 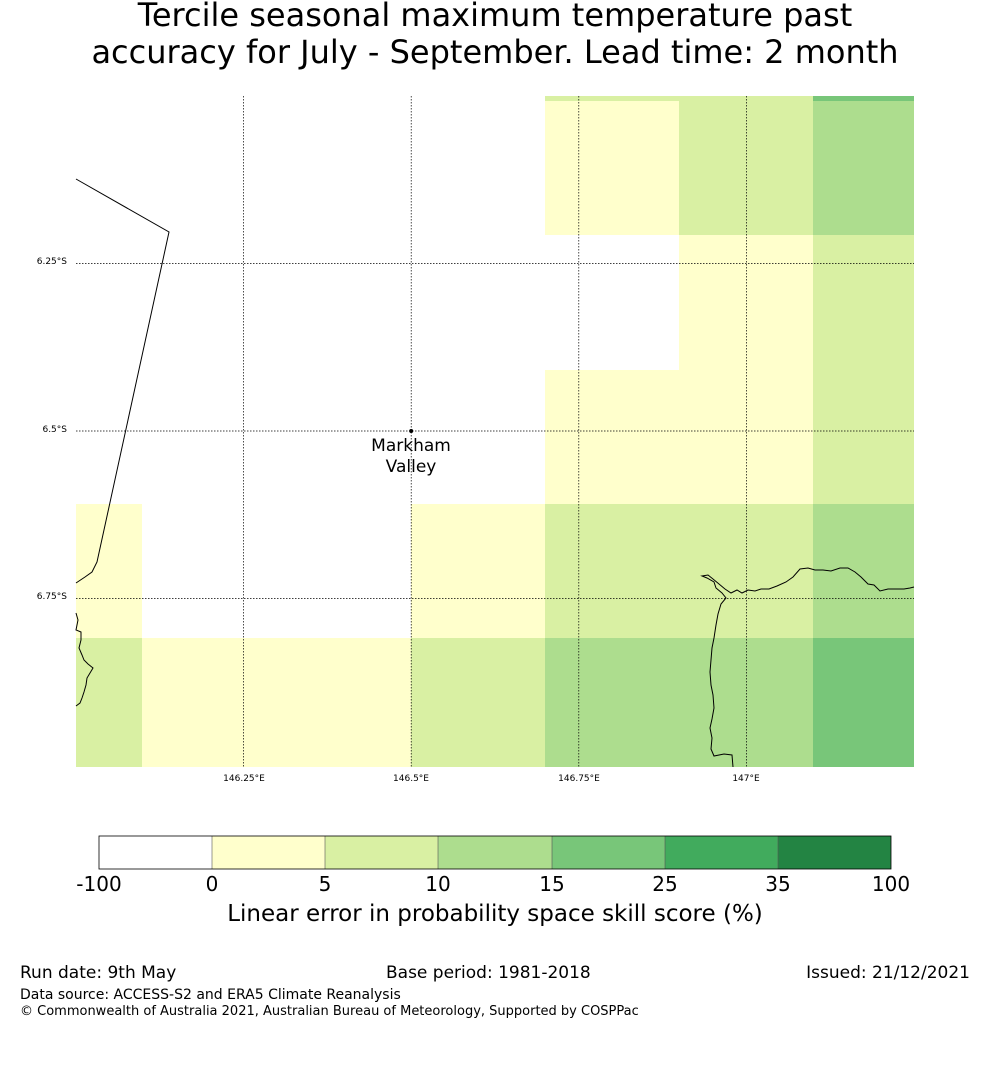 What do you see at coordinates (411, 446) in the screenshot?
I see `place-name-line-1: Markham` at bounding box center [411, 446].